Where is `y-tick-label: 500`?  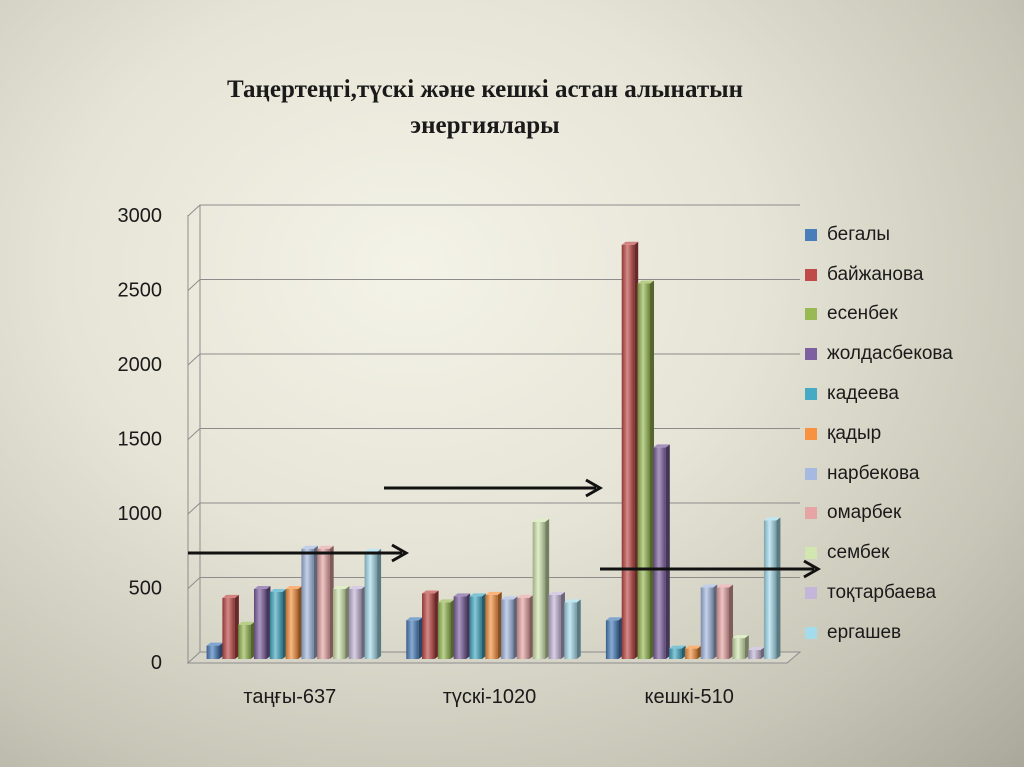 y-tick-label: 500 is located at coordinates (145, 589).